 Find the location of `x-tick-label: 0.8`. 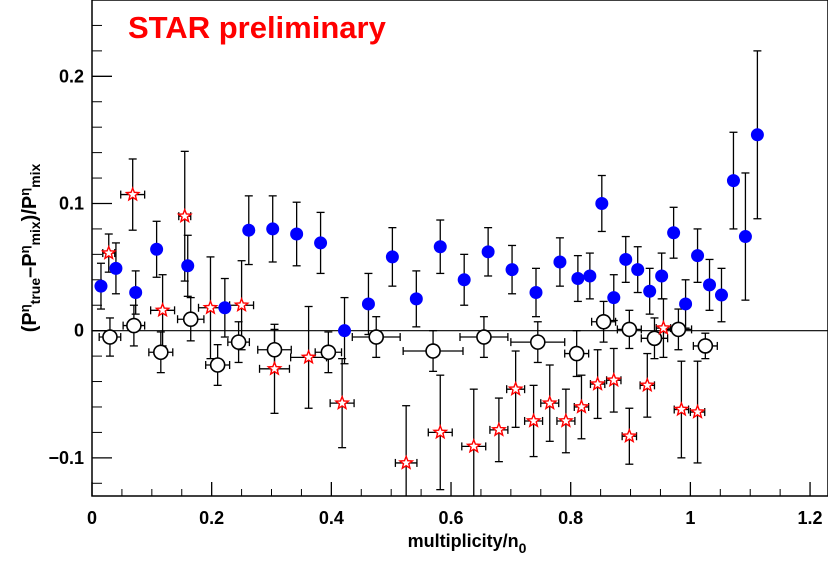

x-tick-label: 0.8 is located at coordinates (570, 518).